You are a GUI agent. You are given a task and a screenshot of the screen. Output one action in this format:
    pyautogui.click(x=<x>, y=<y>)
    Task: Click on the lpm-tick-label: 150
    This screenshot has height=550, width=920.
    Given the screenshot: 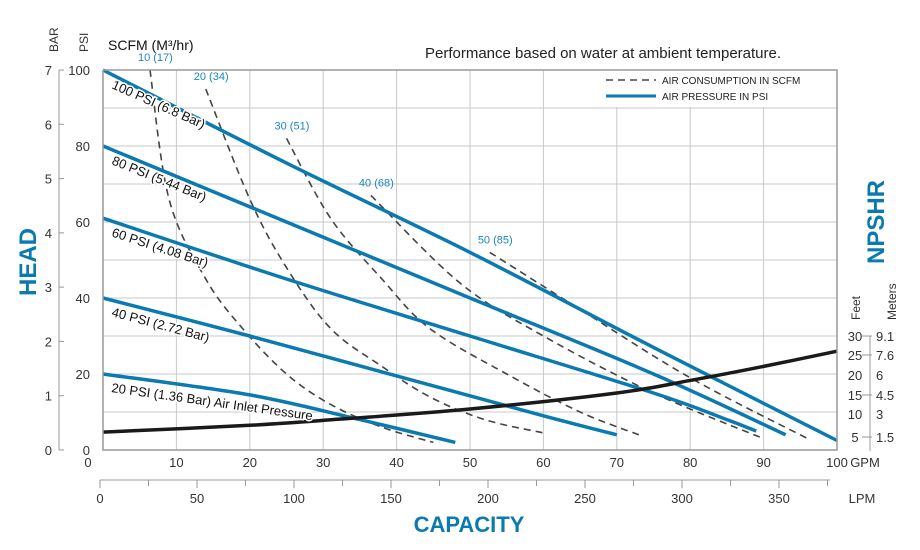 What is the action you would take?
    pyautogui.click(x=391, y=498)
    